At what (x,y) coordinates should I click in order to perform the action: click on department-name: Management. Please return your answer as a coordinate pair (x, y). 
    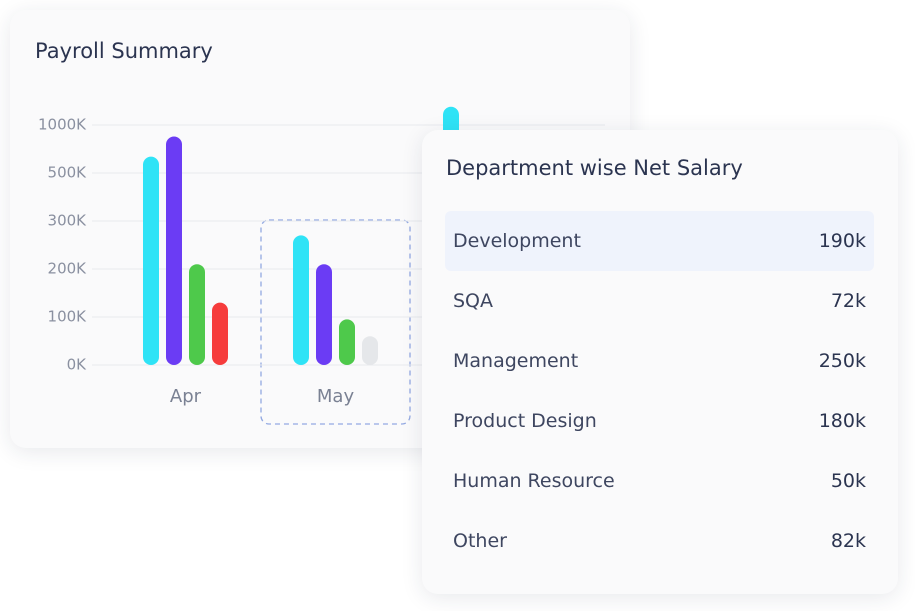
    Looking at the image, I should click on (516, 361).